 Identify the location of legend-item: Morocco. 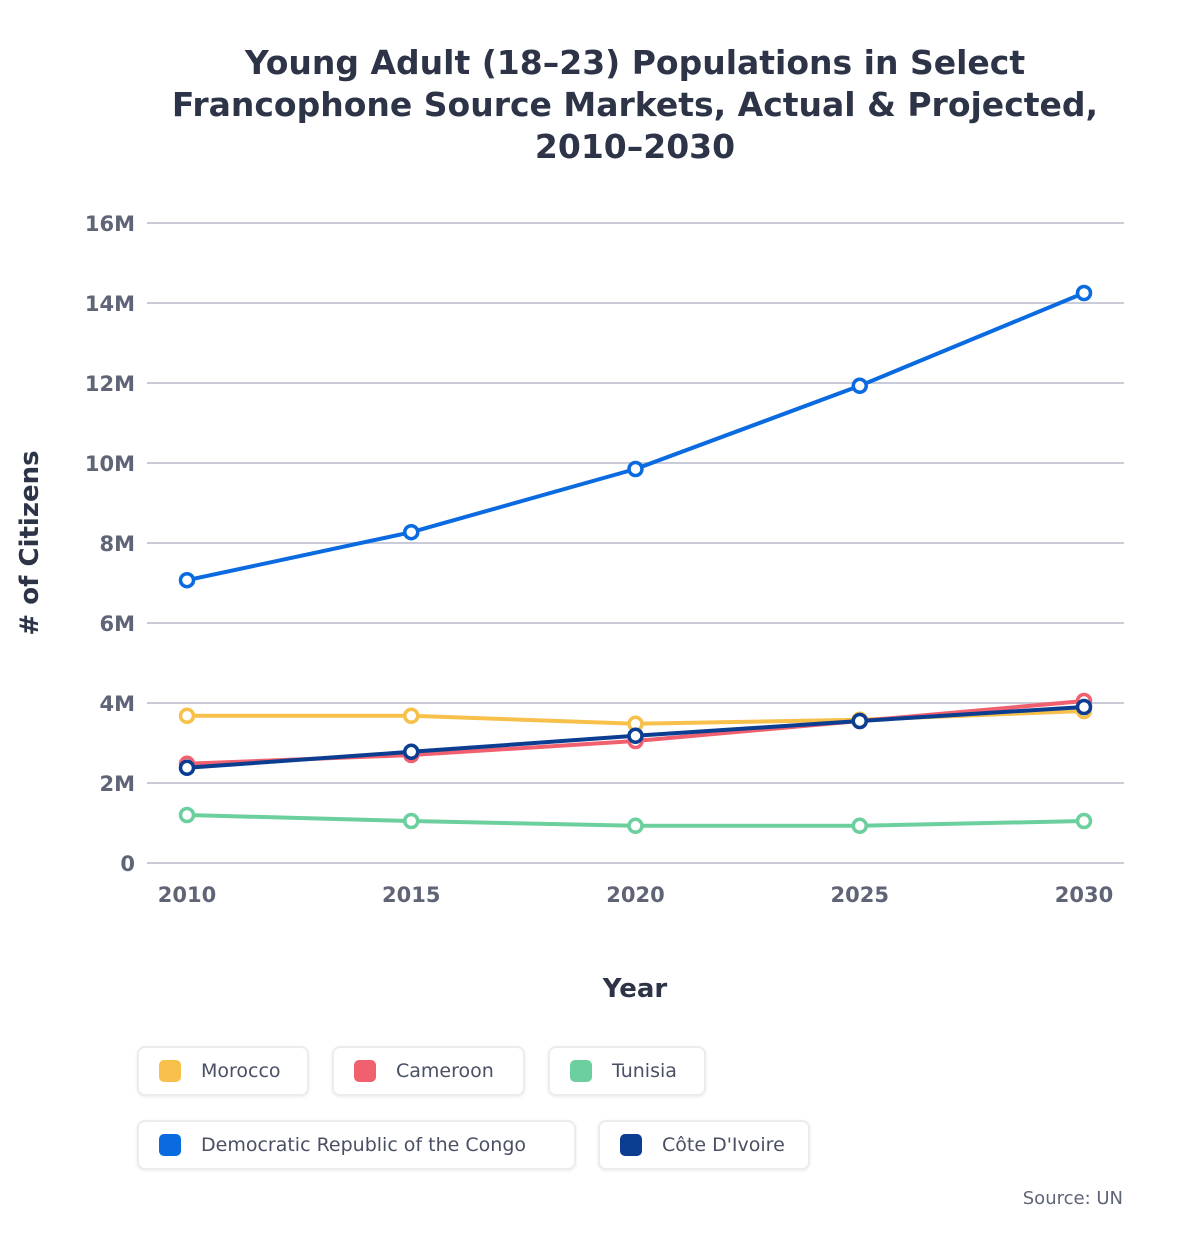
(223, 1071).